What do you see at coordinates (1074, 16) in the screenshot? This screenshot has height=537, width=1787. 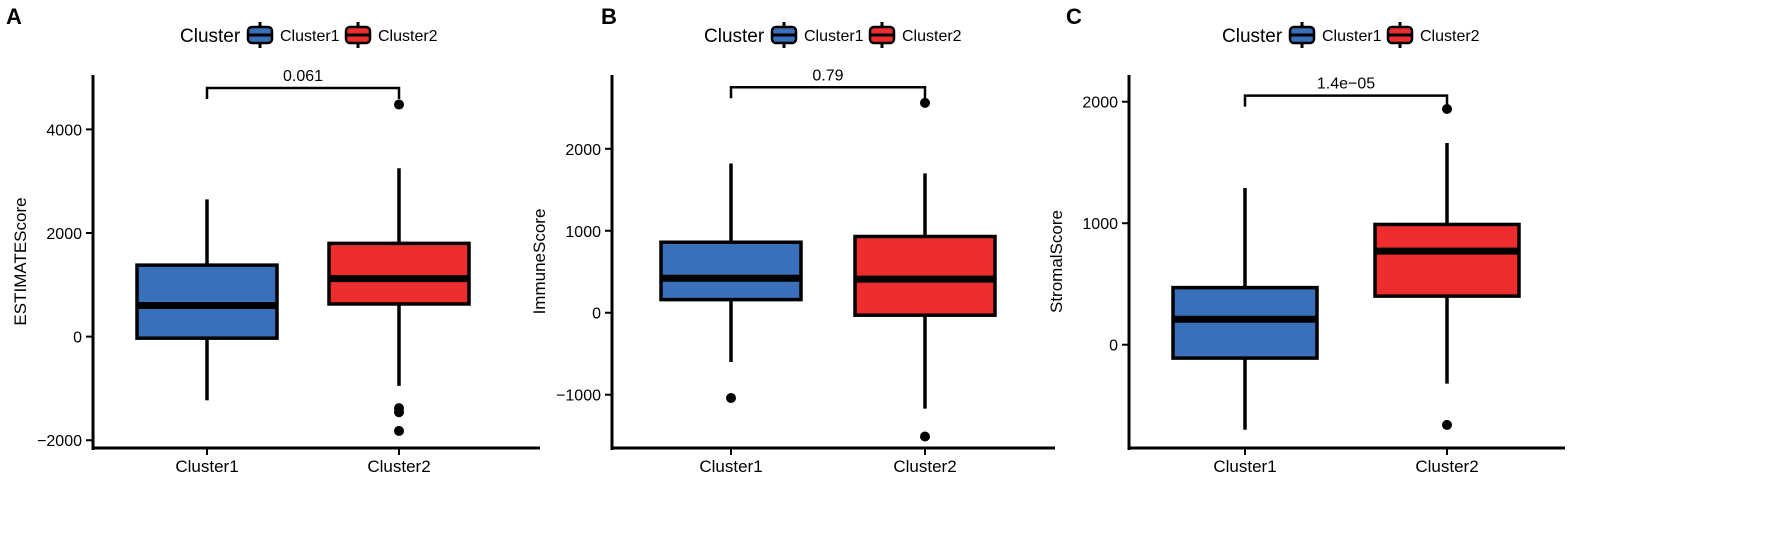 I see `panel-label: C` at bounding box center [1074, 16].